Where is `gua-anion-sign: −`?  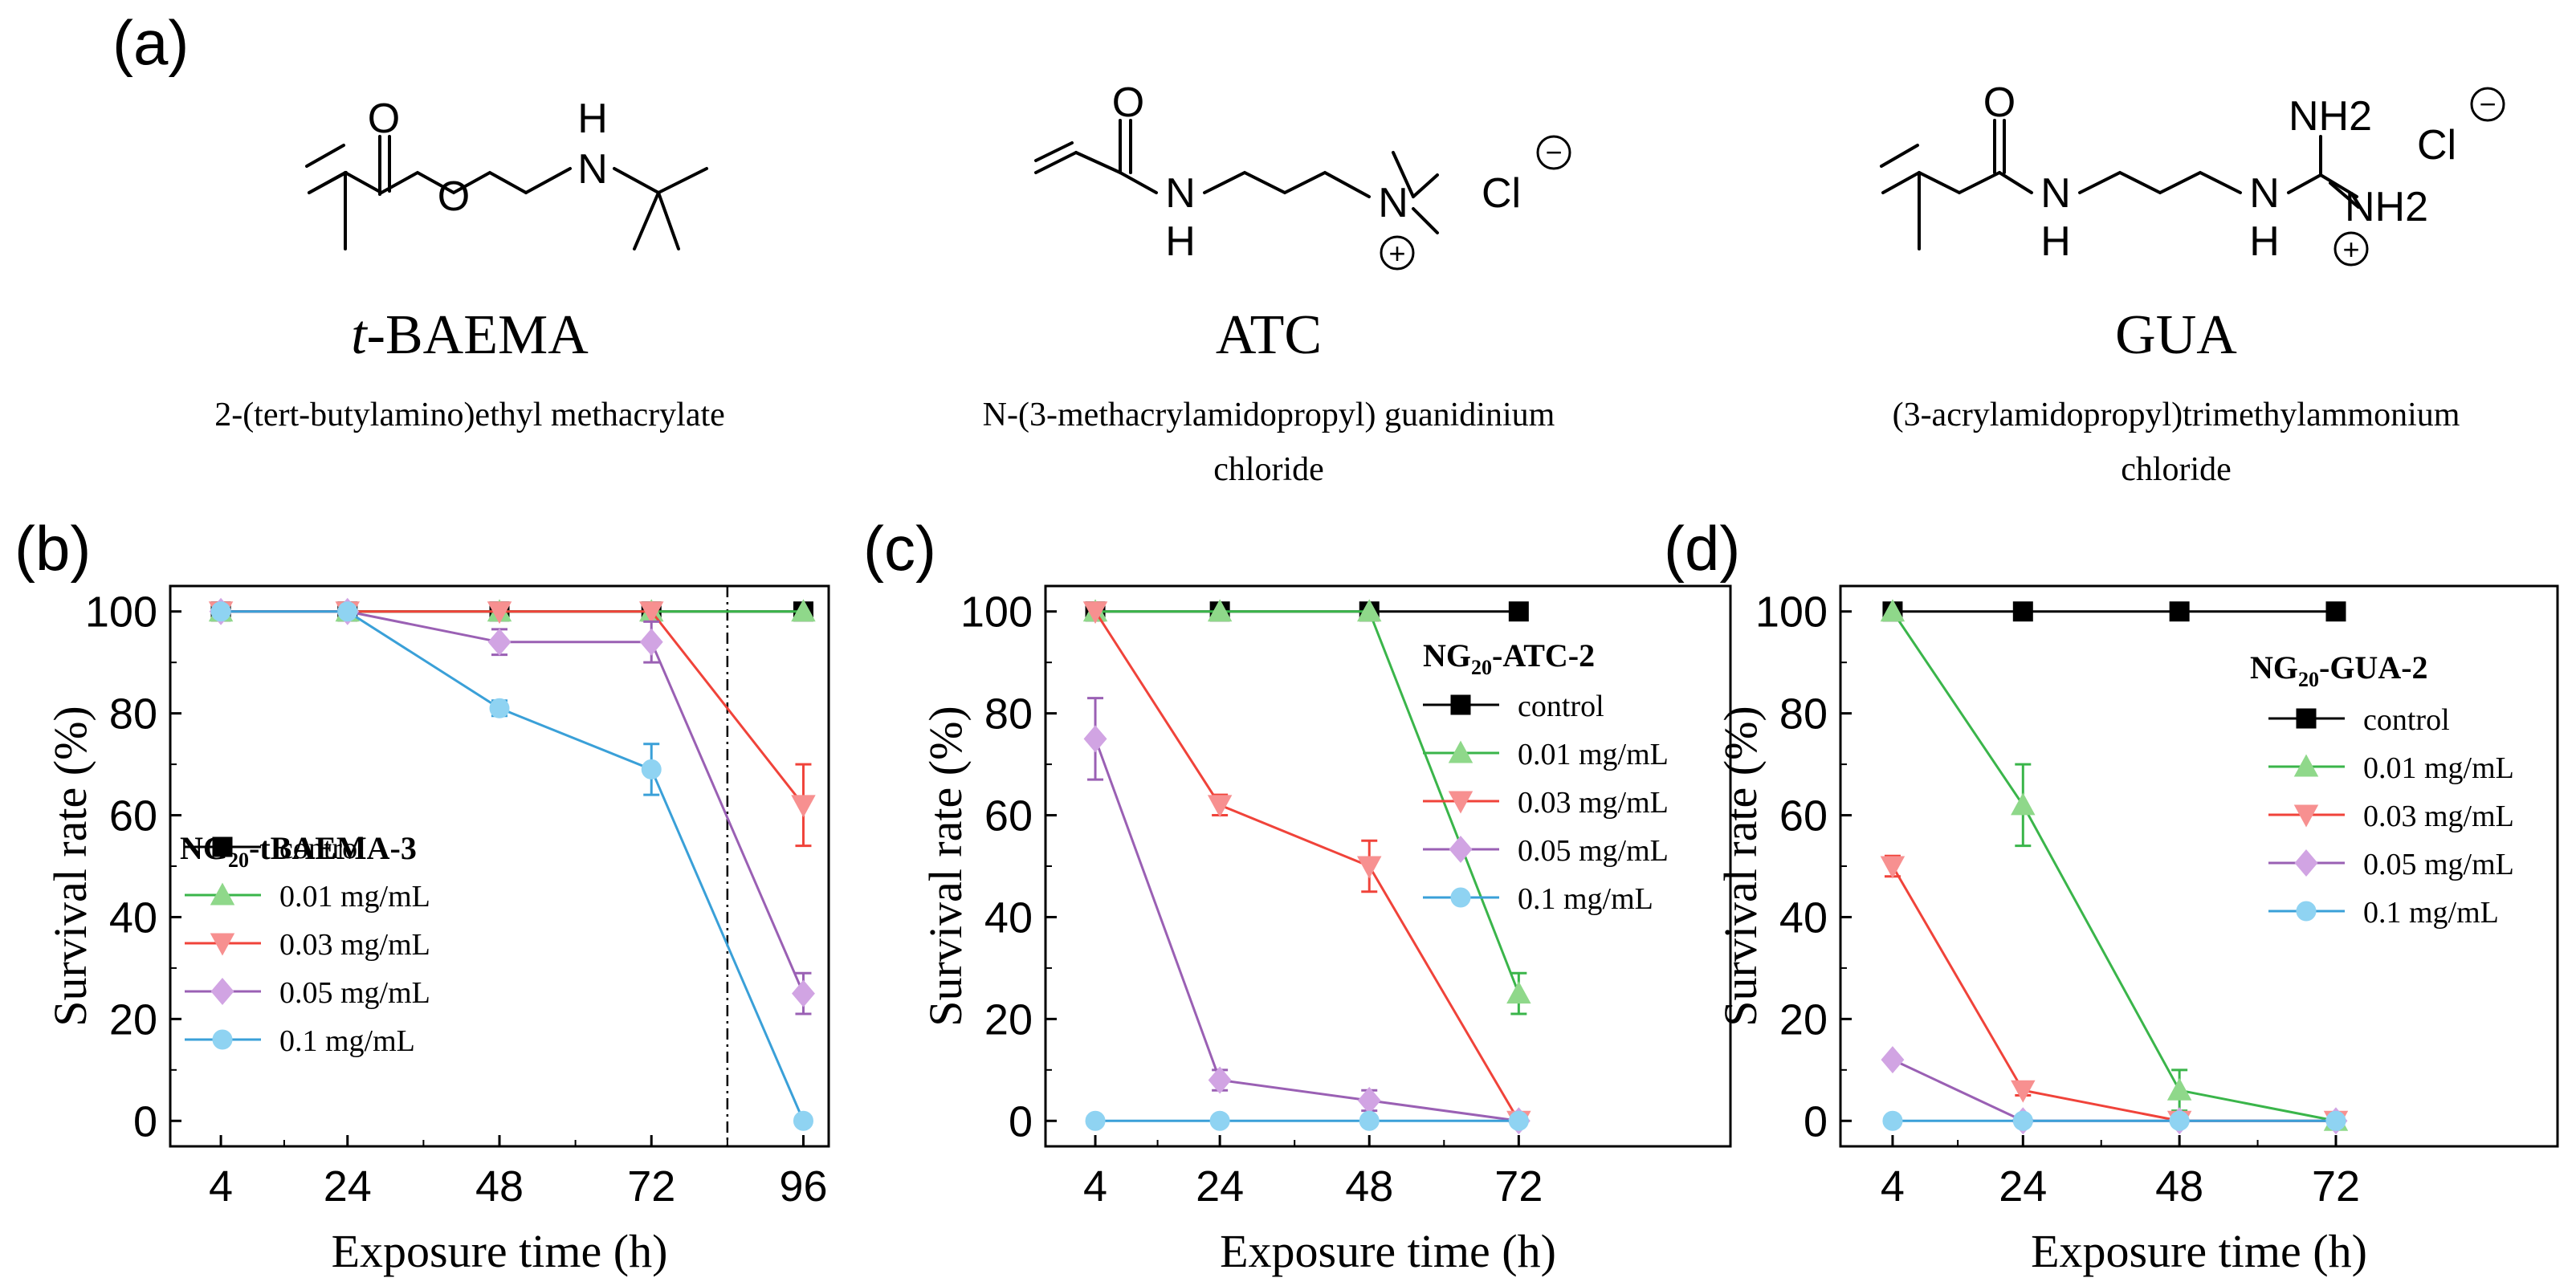
gua-anion-sign: − is located at coordinates (2487, 104).